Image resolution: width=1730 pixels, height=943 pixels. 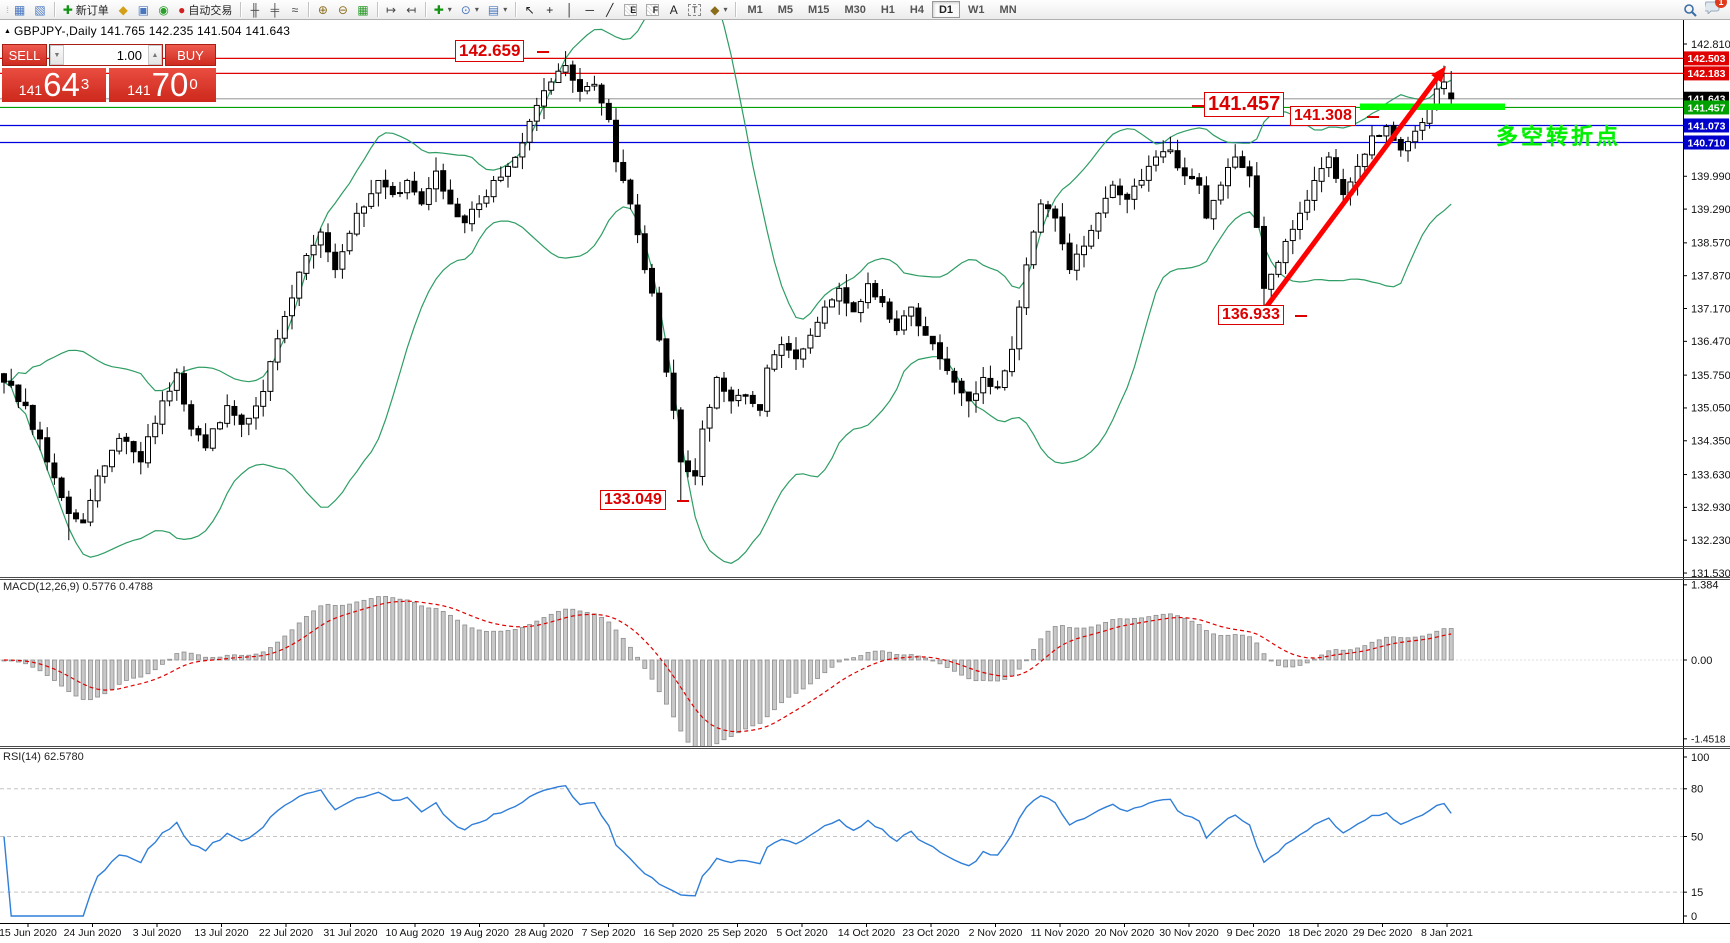 What do you see at coordinates (1301, 316) in the screenshot?
I see `annotation-connector` at bounding box center [1301, 316].